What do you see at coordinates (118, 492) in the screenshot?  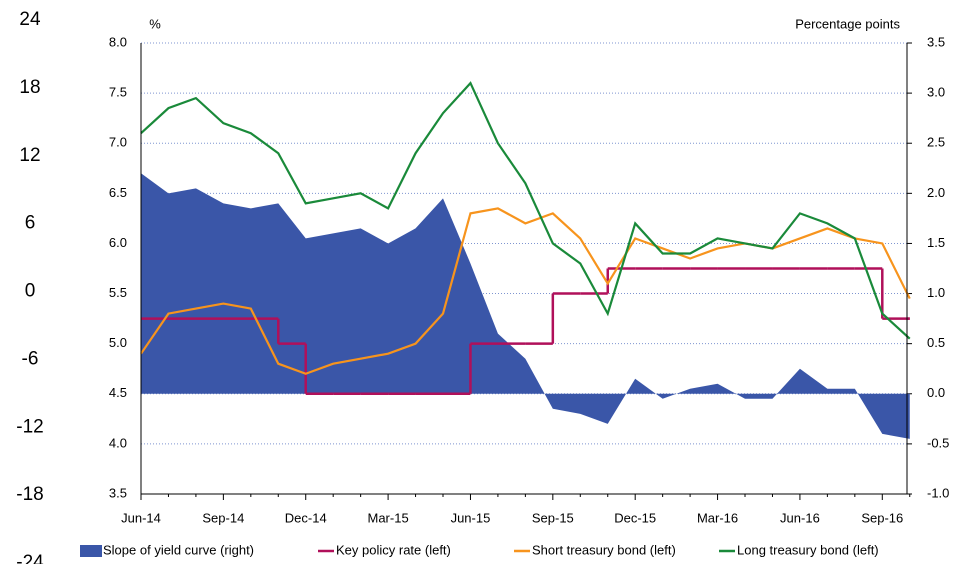 I see `y-tick-label: 3.5` at bounding box center [118, 492].